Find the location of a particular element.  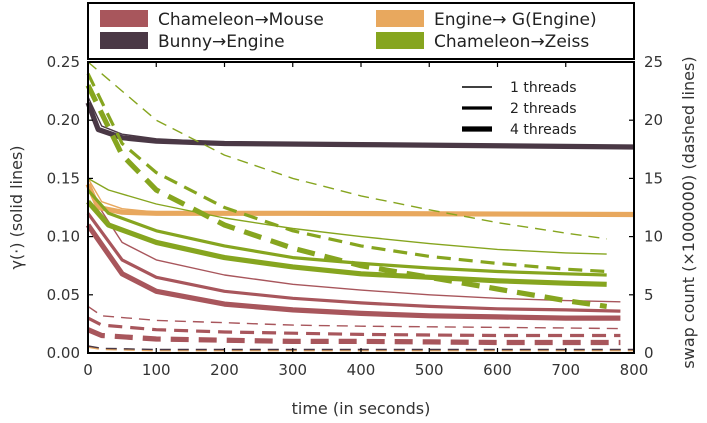

x-tick-label: 800 is located at coordinates (634, 370).